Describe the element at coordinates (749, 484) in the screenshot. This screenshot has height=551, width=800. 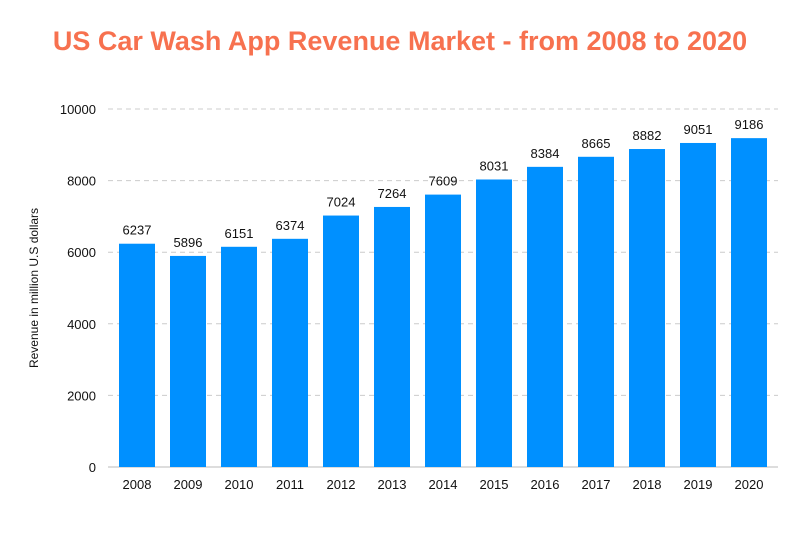
I see `x-tick-label: 2020` at that location.